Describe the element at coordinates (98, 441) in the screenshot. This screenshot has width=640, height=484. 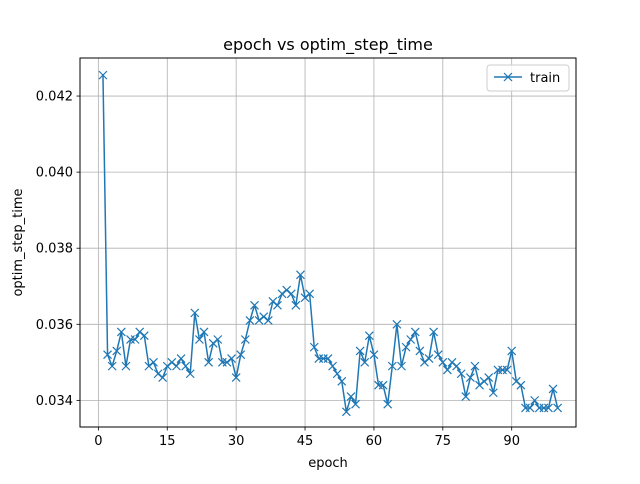
I see `x-tick-label: 0` at that location.